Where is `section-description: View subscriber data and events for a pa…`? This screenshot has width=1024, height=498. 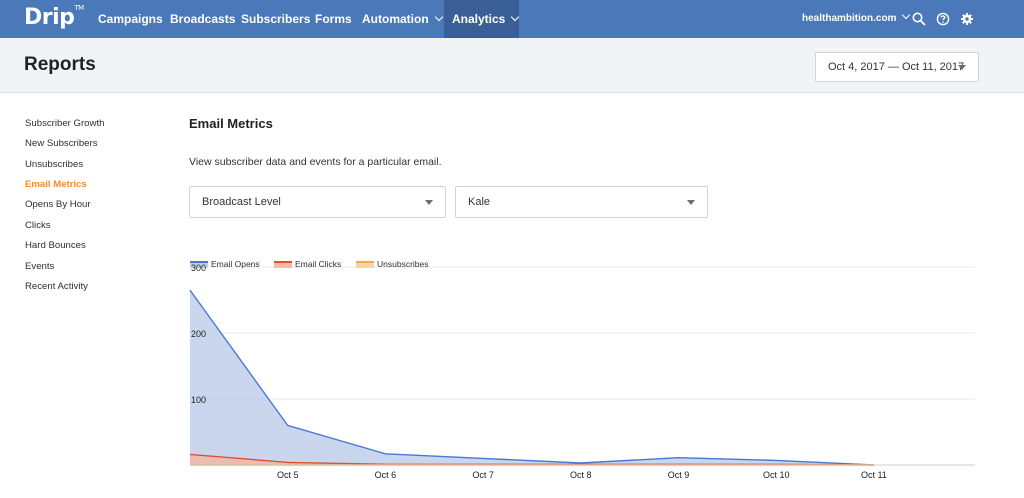
section-description: View subscriber data and events for a pa… is located at coordinates (315, 162).